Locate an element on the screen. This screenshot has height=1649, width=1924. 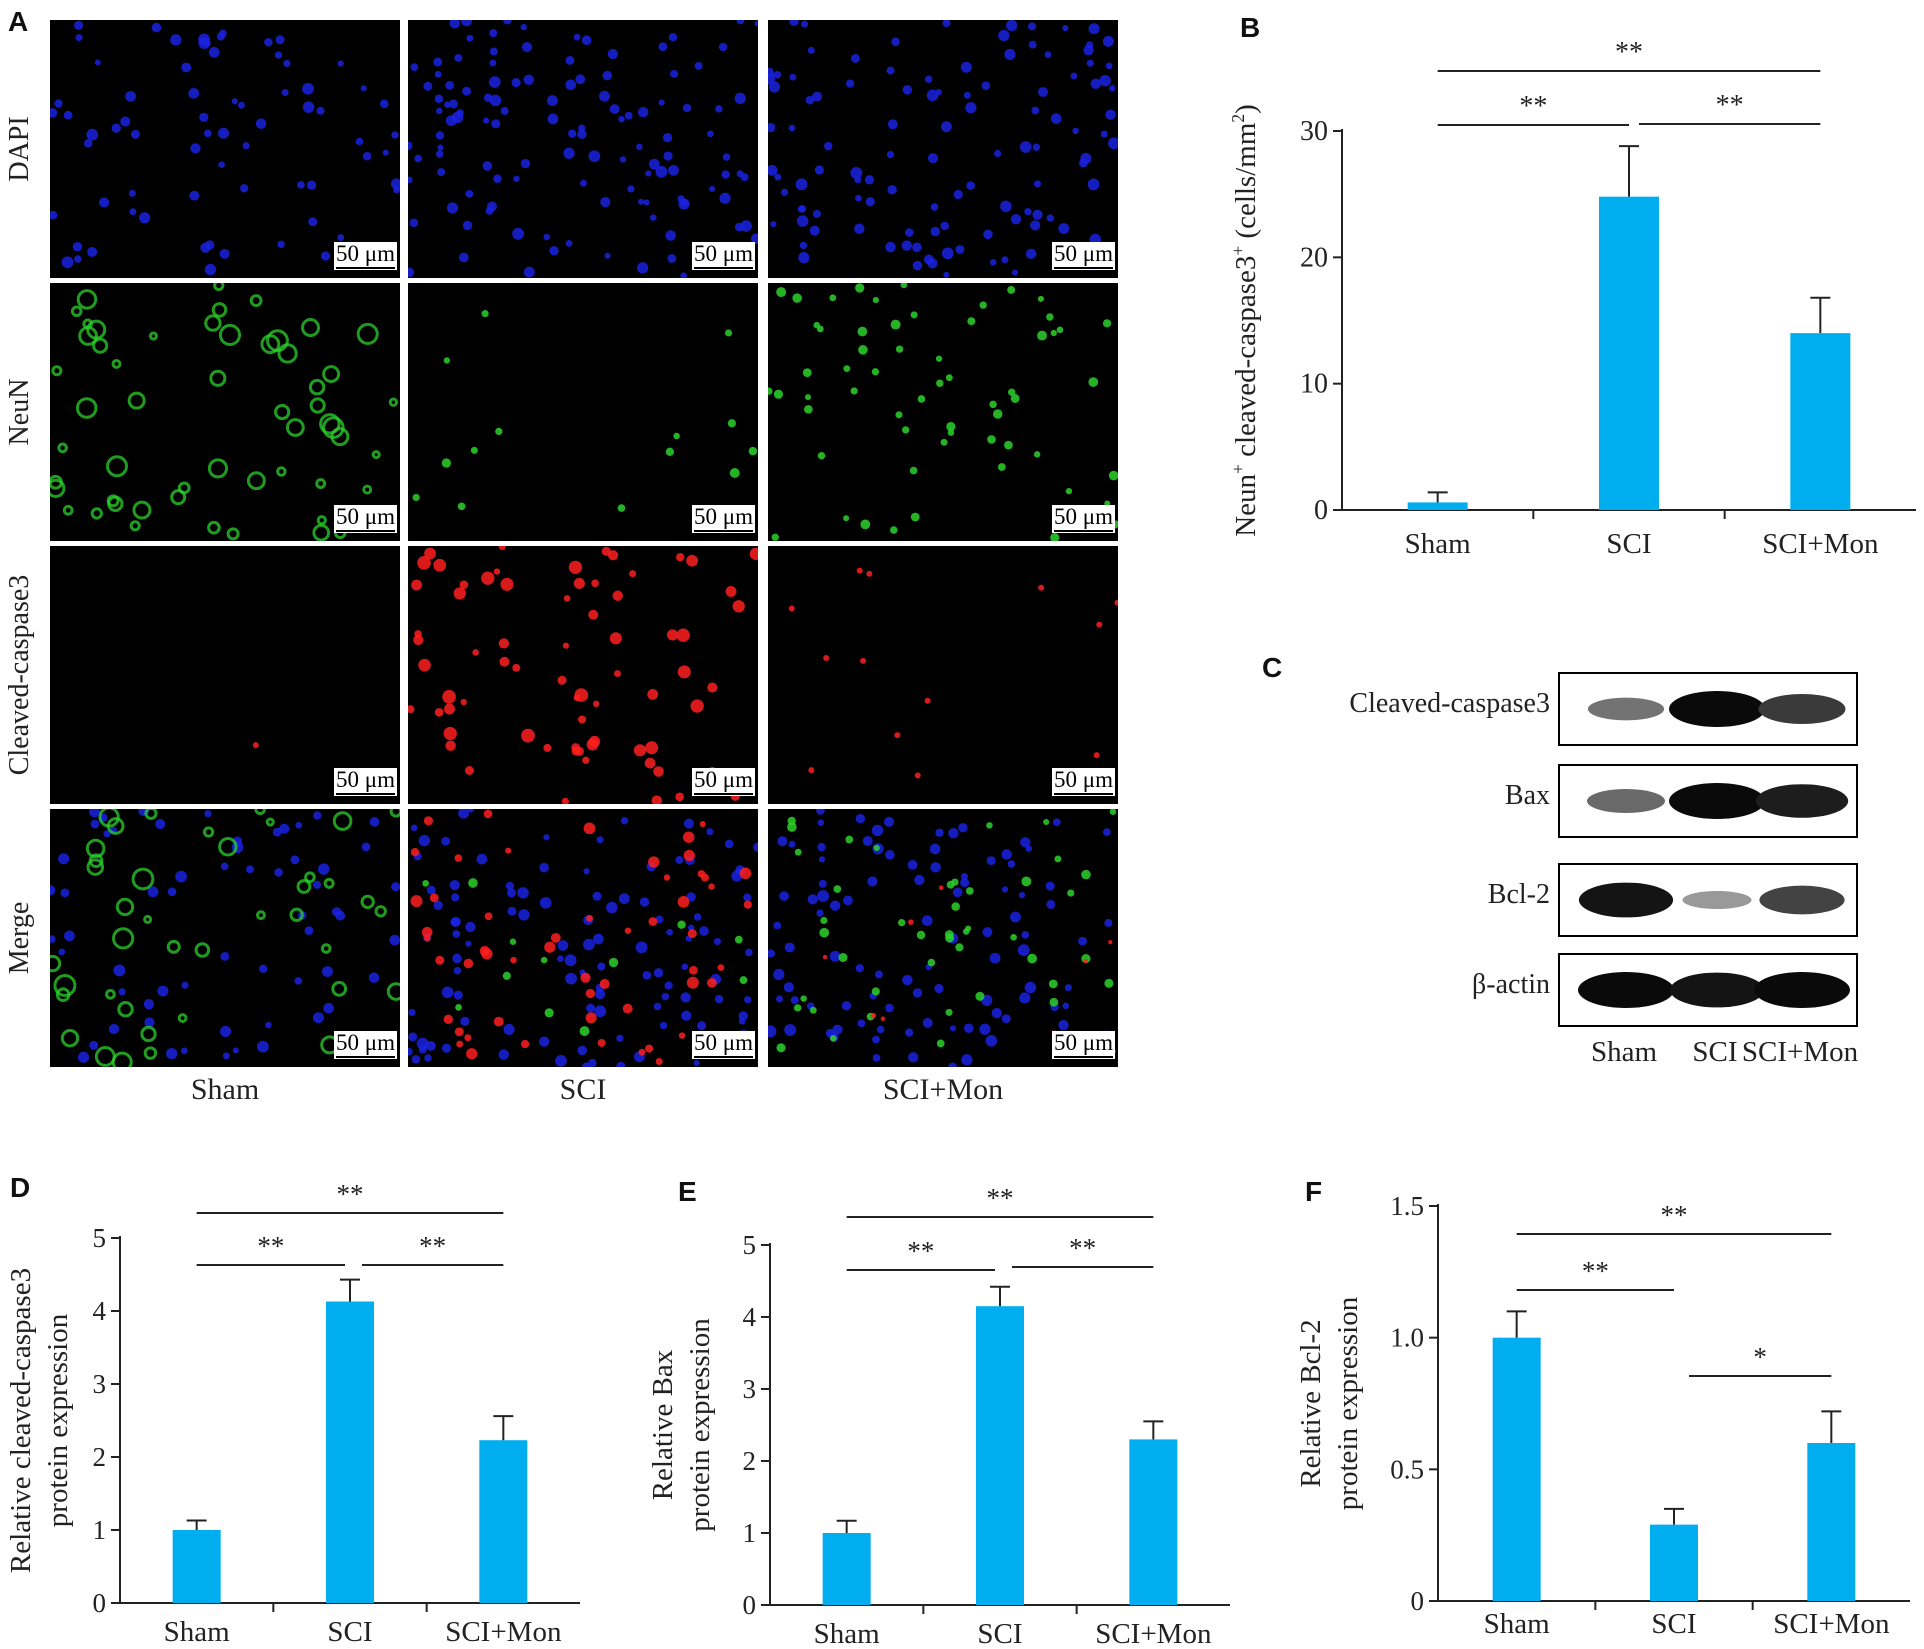
bar-sci-mon is located at coordinates (1820, 421).